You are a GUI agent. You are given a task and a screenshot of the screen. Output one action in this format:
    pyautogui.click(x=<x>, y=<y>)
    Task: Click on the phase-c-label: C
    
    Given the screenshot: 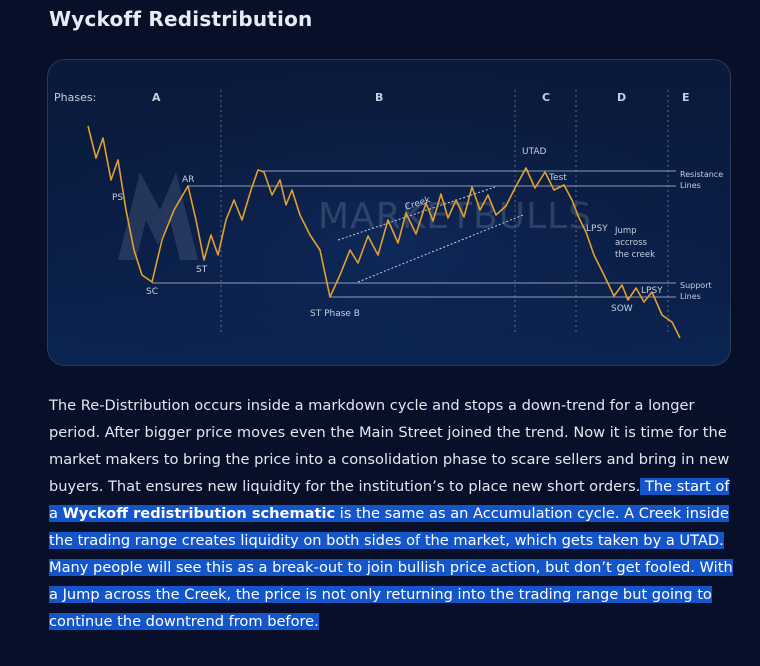 What is the action you would take?
    pyautogui.click(x=546, y=97)
    